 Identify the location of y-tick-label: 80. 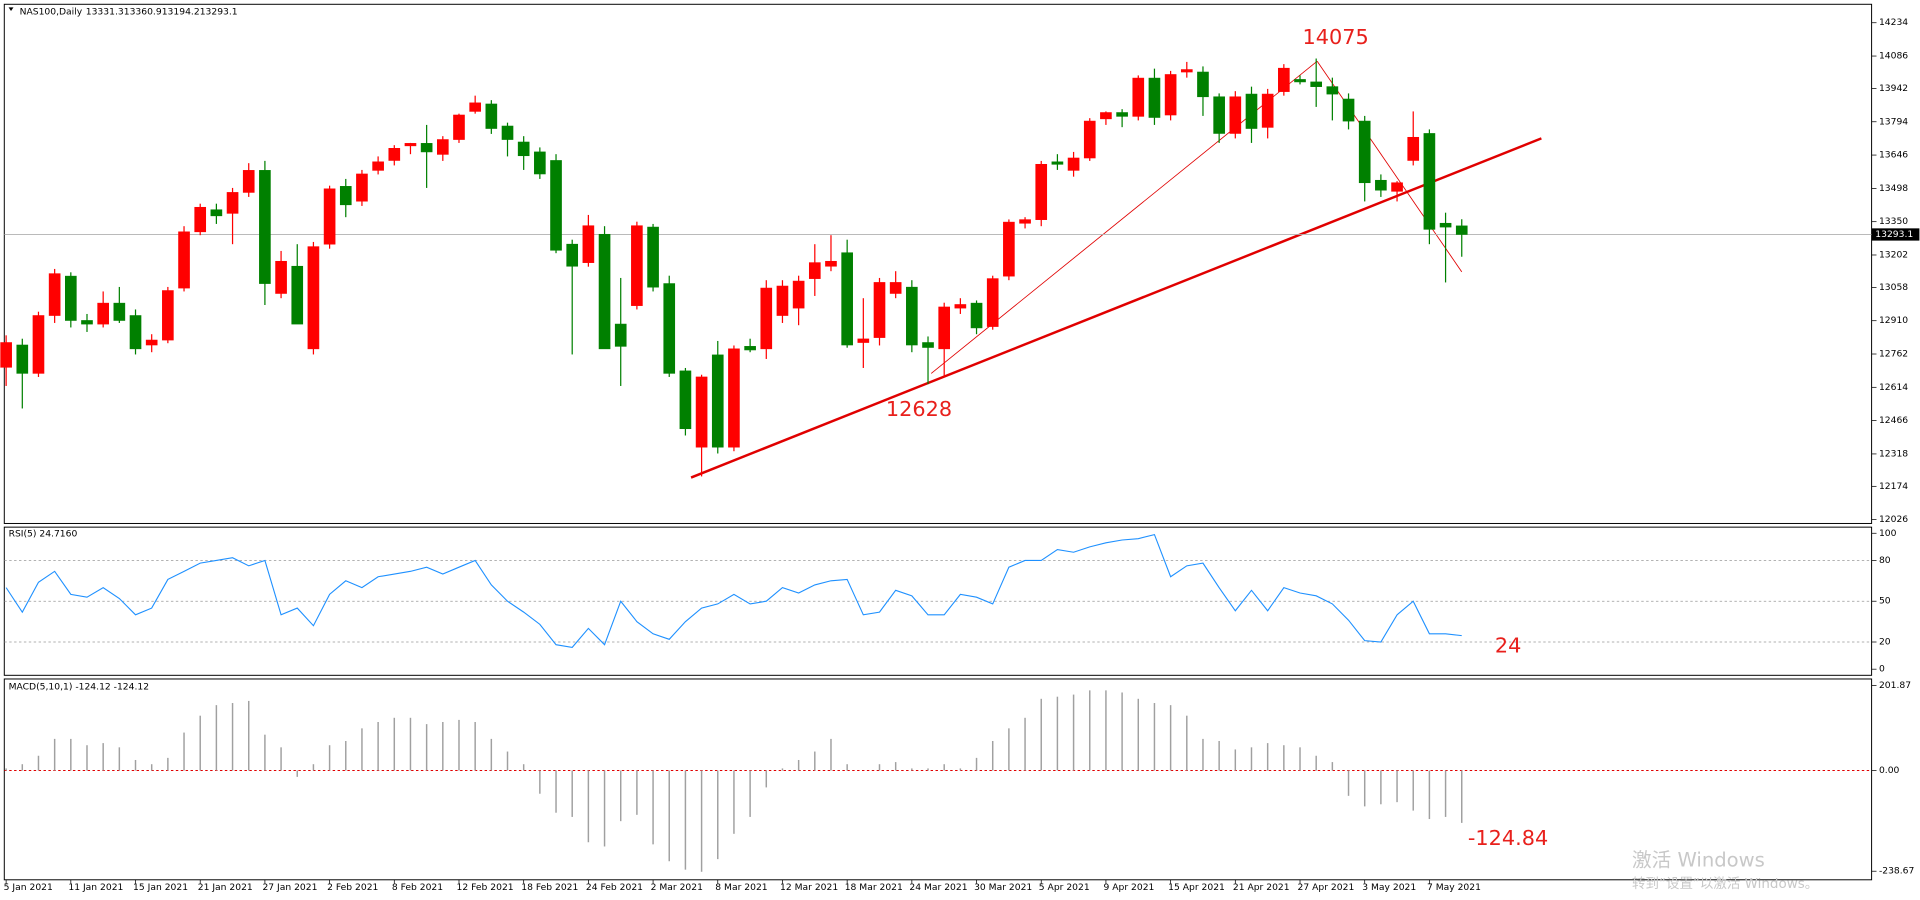
(1885, 560).